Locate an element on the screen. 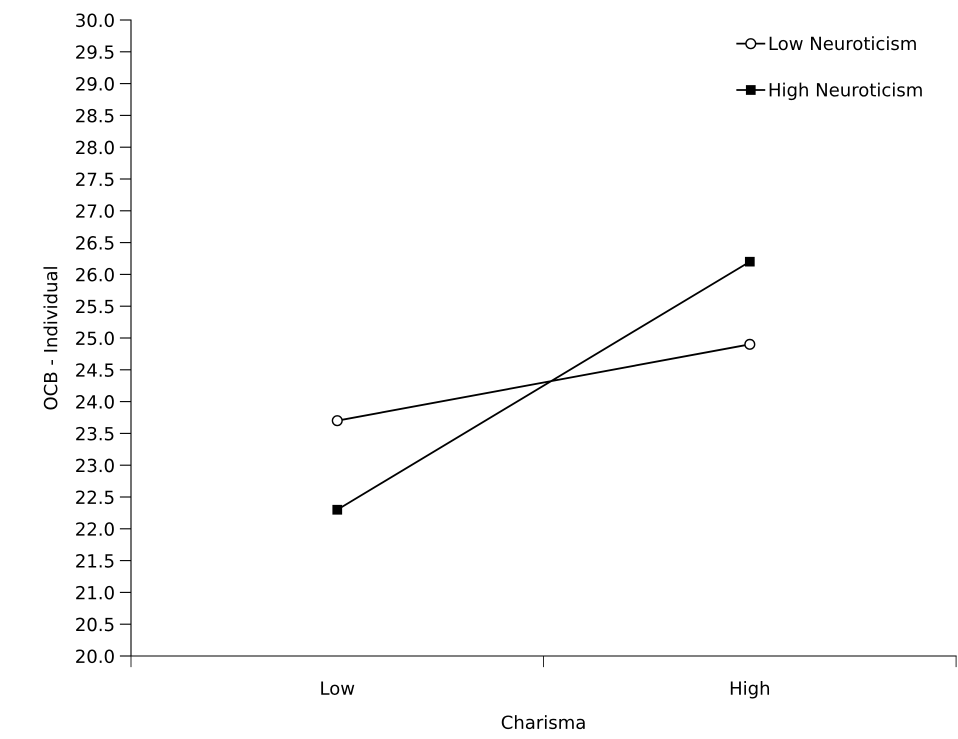 The image size is (958, 739). y-tick-label: 22.0 is located at coordinates (95, 529).